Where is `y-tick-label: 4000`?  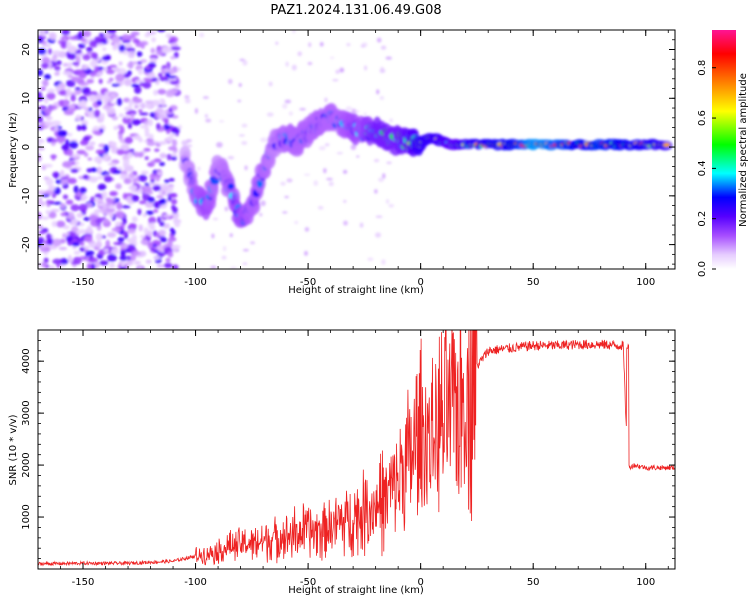 y-tick-label: 4000 is located at coordinates (26, 360).